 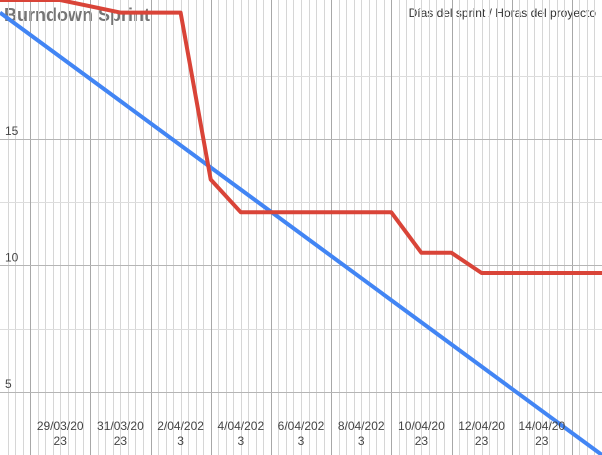 What do you see at coordinates (481, 433) in the screenshot?
I see `x-tick-label: 12/04/20 23` at bounding box center [481, 433].